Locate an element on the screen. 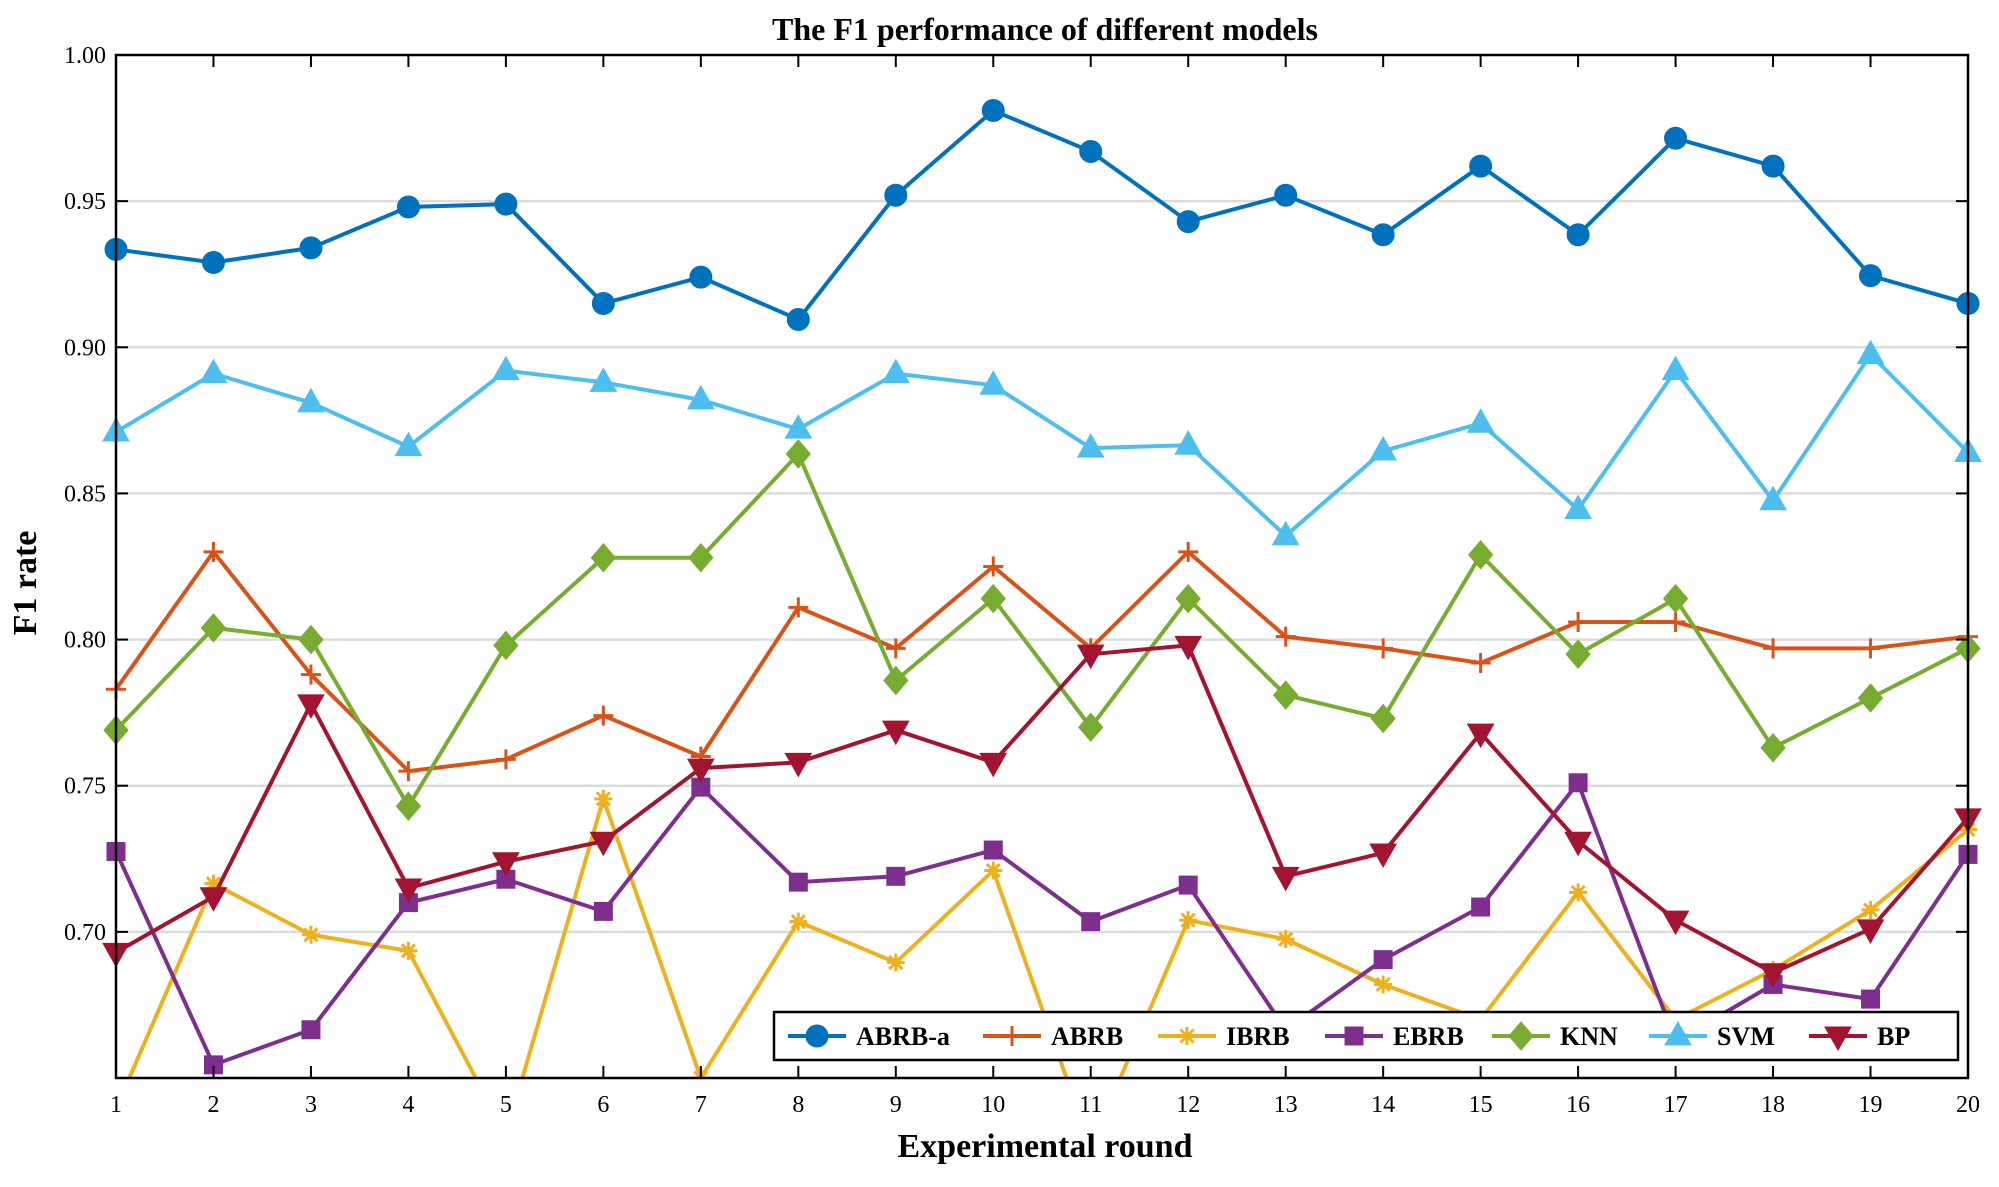  legend-marker-svm is located at coordinates (1678, 1033).